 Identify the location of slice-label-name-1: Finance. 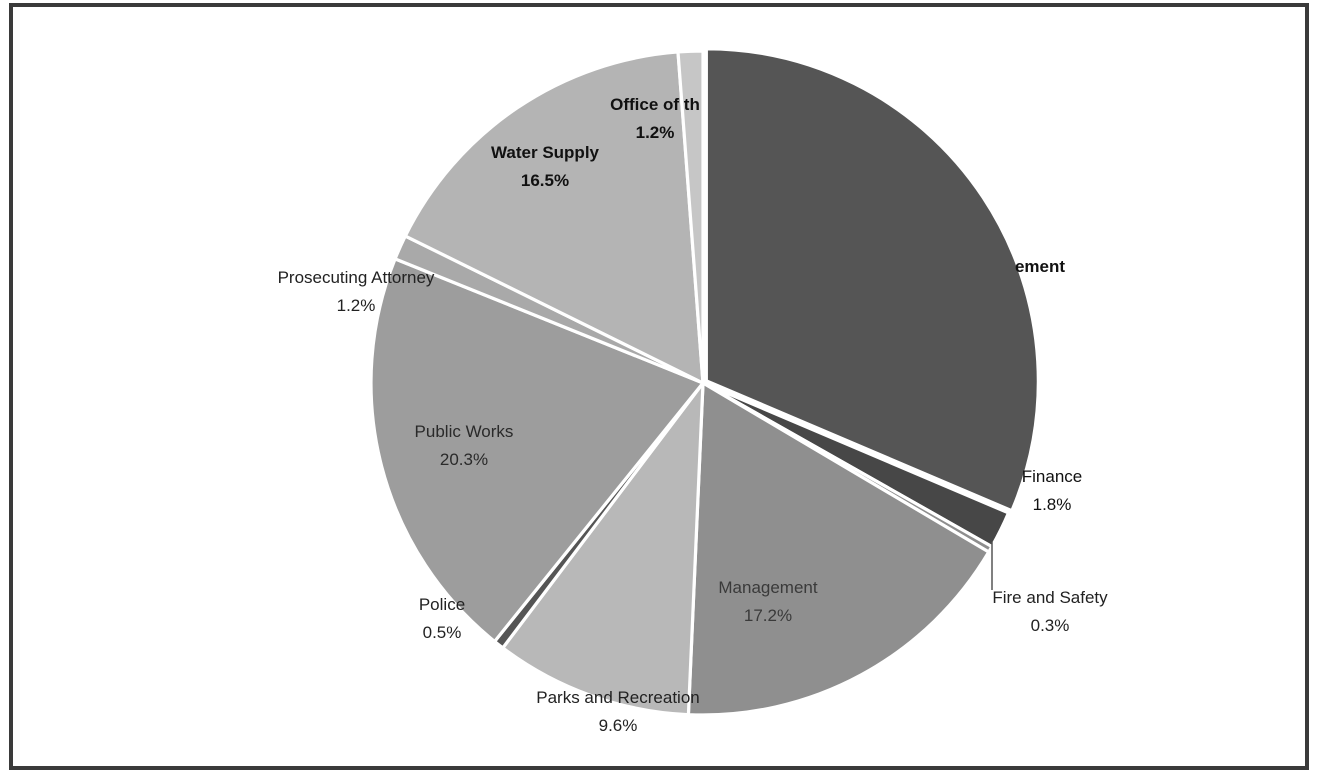
(1052, 476).